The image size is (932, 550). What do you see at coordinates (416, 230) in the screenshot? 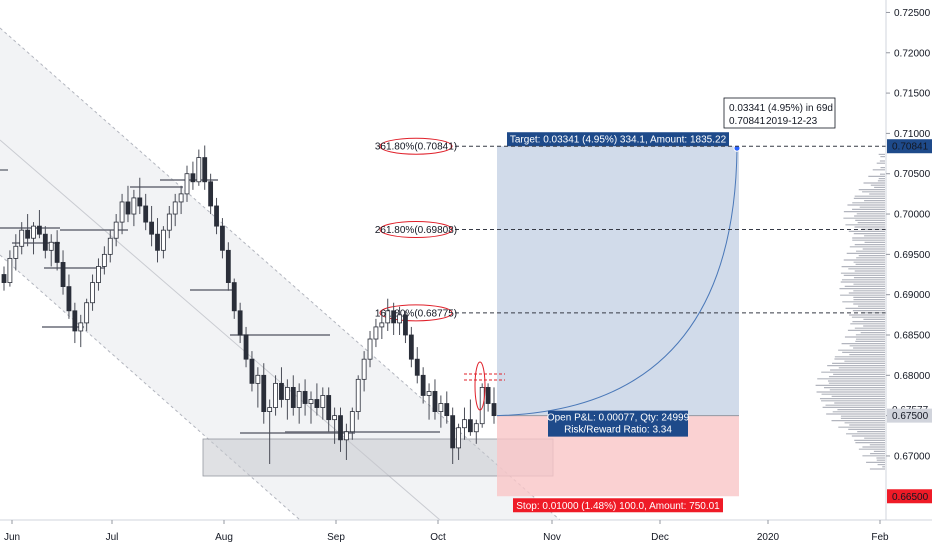
I see `fib-level-label: 261.80%(0.69808)` at bounding box center [416, 230].